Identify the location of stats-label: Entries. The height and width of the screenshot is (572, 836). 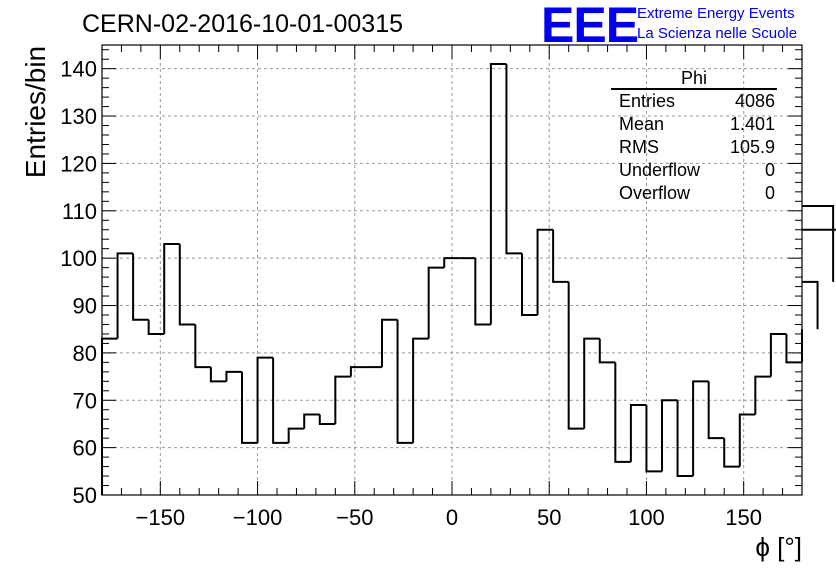
(647, 101).